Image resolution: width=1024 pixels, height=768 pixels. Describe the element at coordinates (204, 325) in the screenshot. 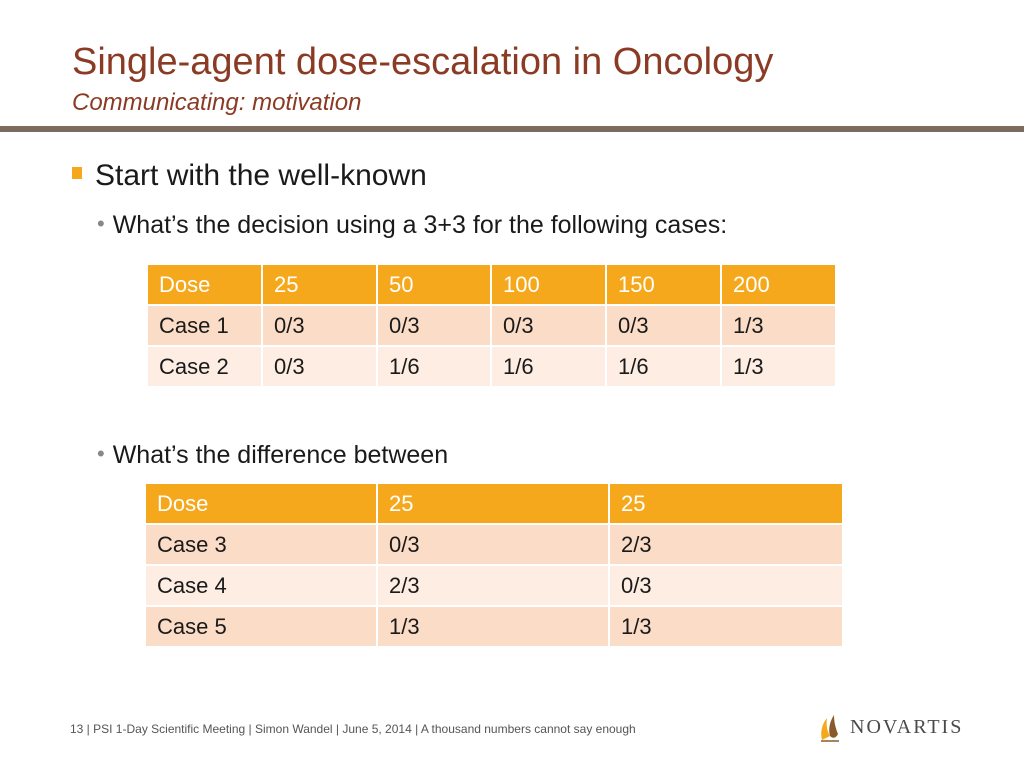

I see `table-cell: Case 1` at that location.